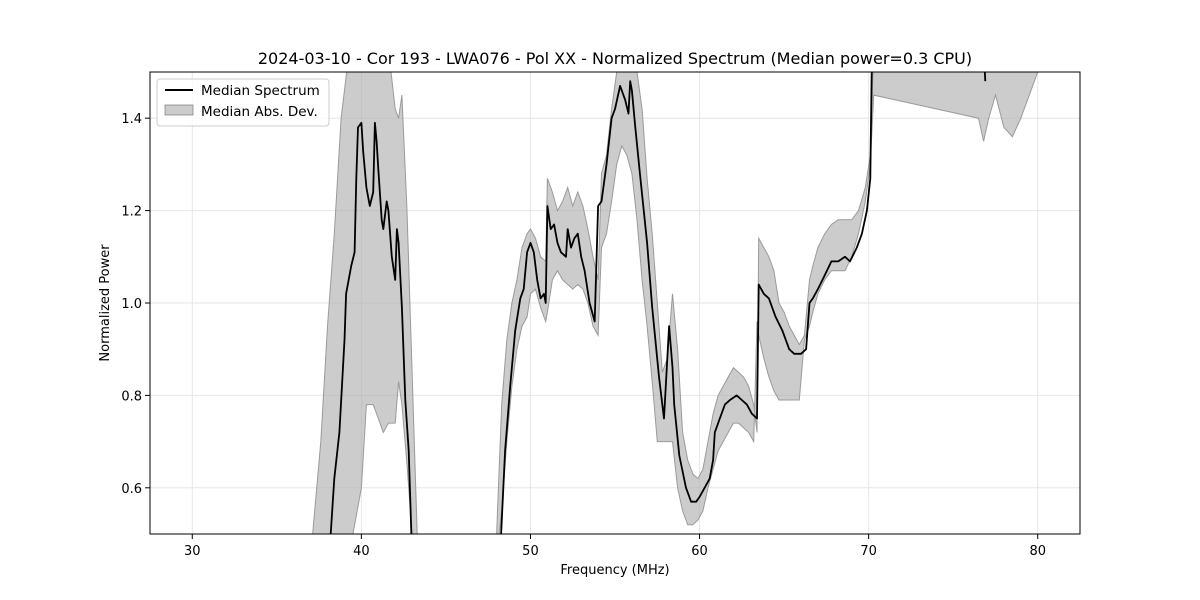 This screenshot has width=1200, height=600. Describe the element at coordinates (179, 110) in the screenshot. I see `legend-band-swatch` at that location.